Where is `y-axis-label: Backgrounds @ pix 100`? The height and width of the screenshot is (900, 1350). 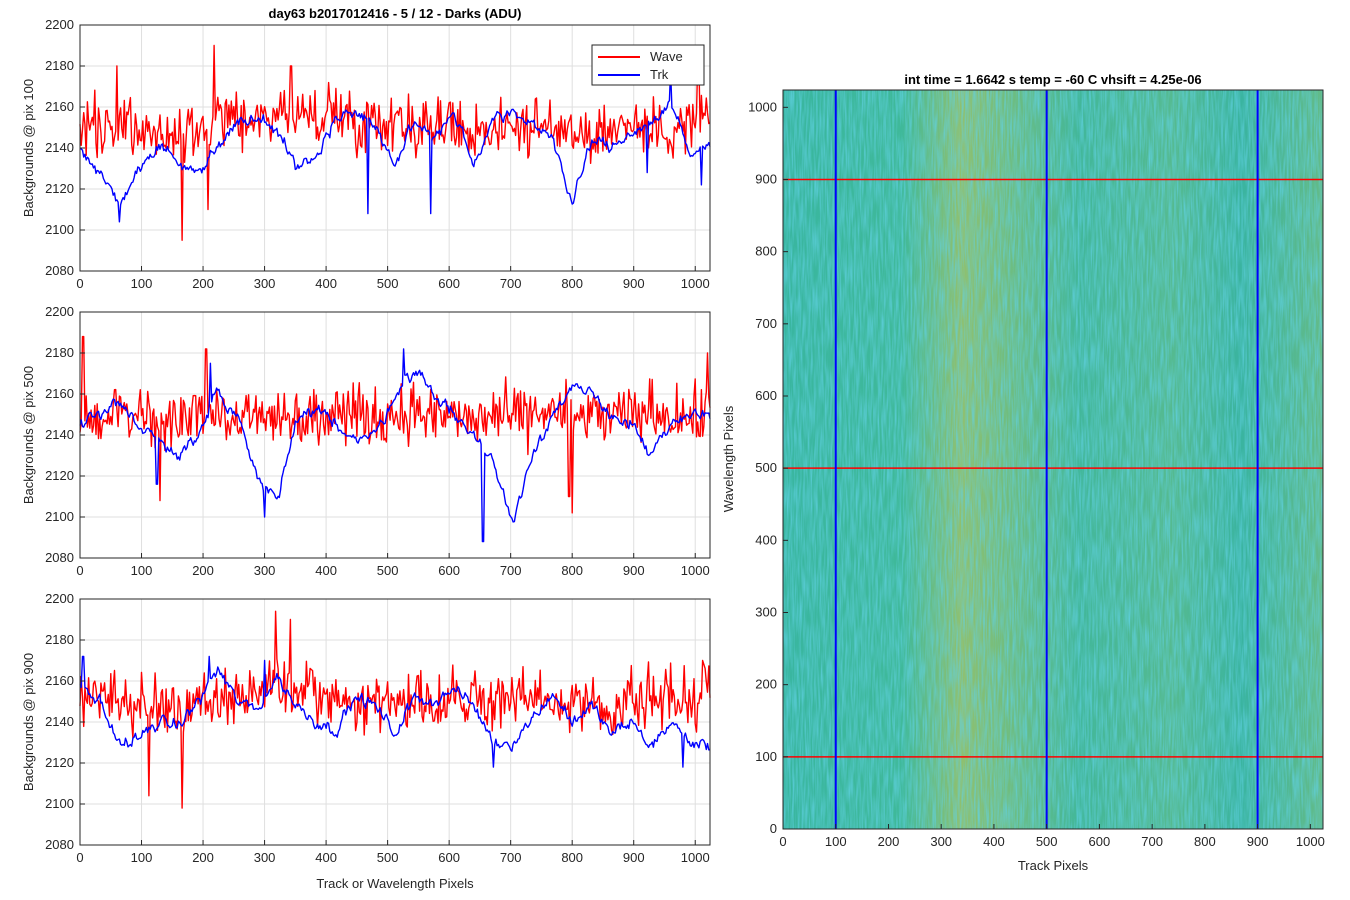 y-axis-label: Backgrounds @ pix 100 is located at coordinates (28, 148).